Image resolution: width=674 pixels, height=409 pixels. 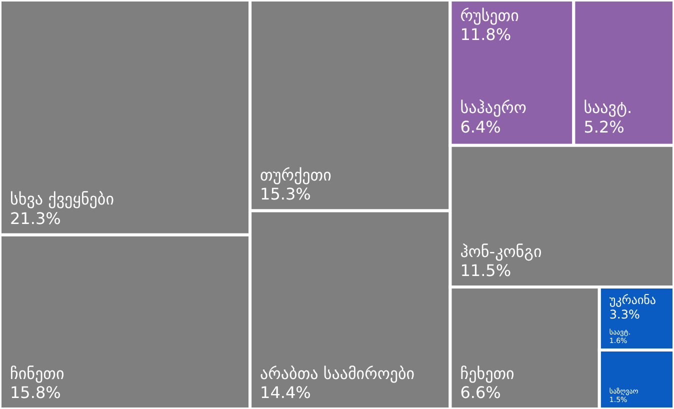 What do you see at coordinates (604, 126) in the screenshot?
I see `data-label: 5.2%` at bounding box center [604, 126].